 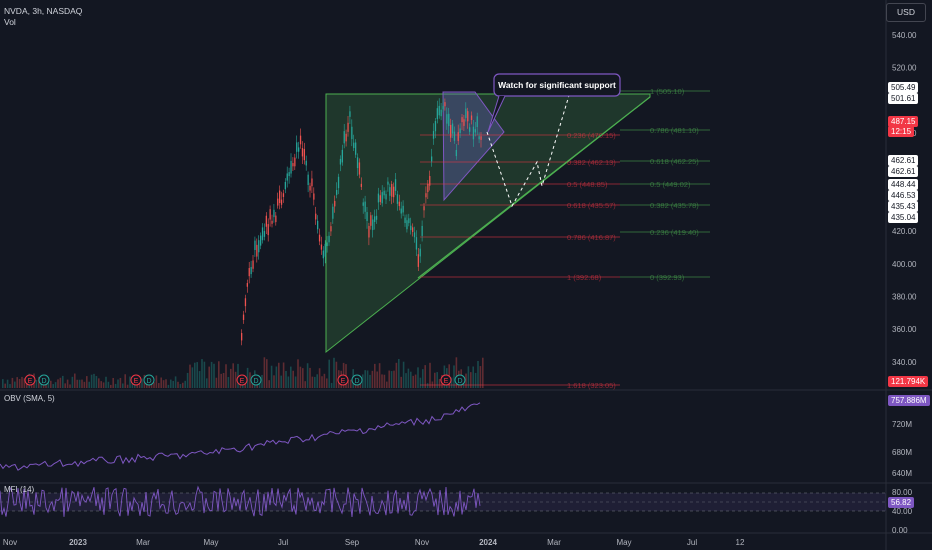 I want to click on time-axis-tick: 2023, so click(x=78, y=542).